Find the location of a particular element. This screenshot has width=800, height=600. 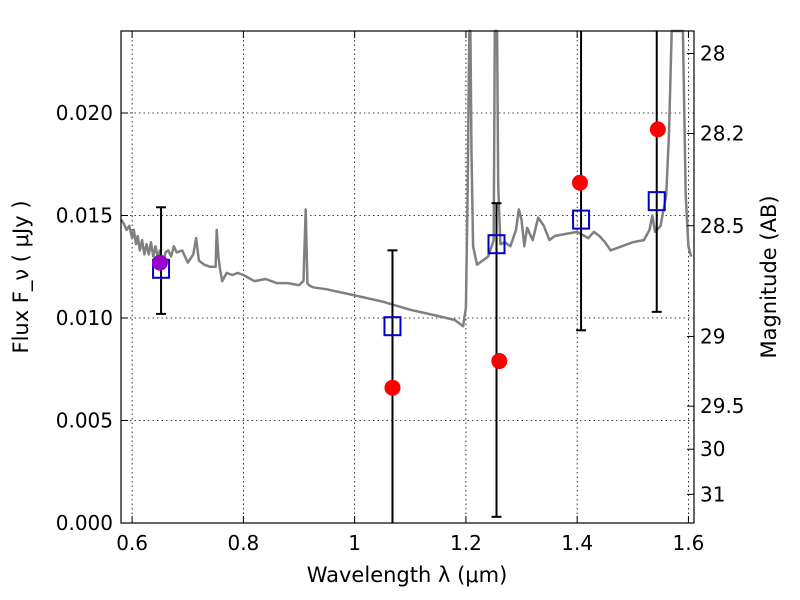

y-tick-label: 0.000 is located at coordinates (84, 523).